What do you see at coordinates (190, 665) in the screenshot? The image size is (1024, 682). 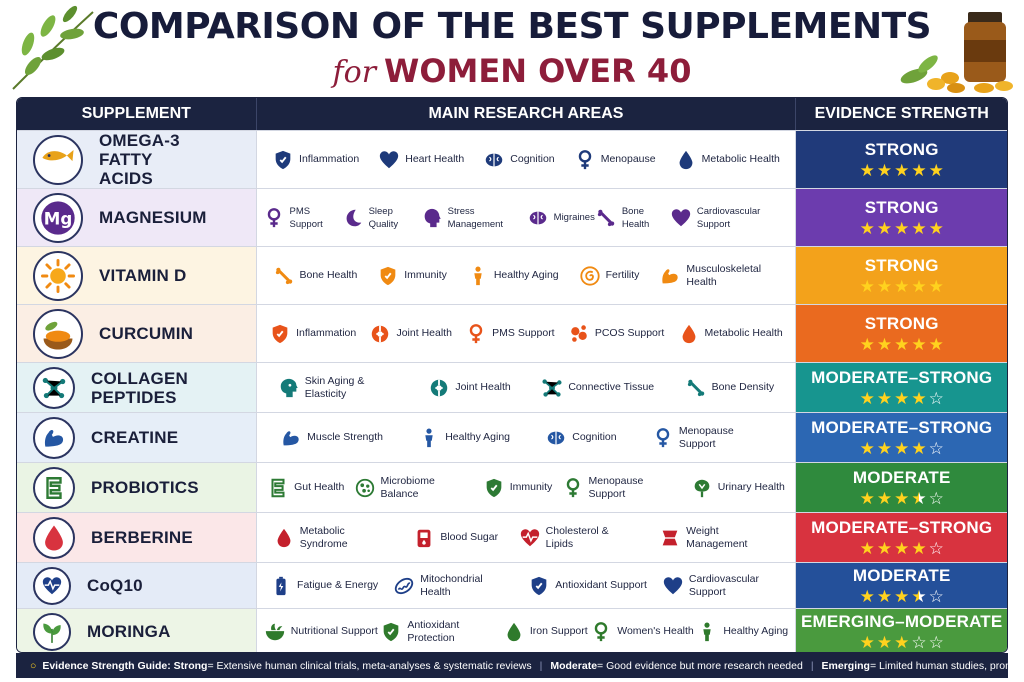 I see `guide-strong: Strong` at bounding box center [190, 665].